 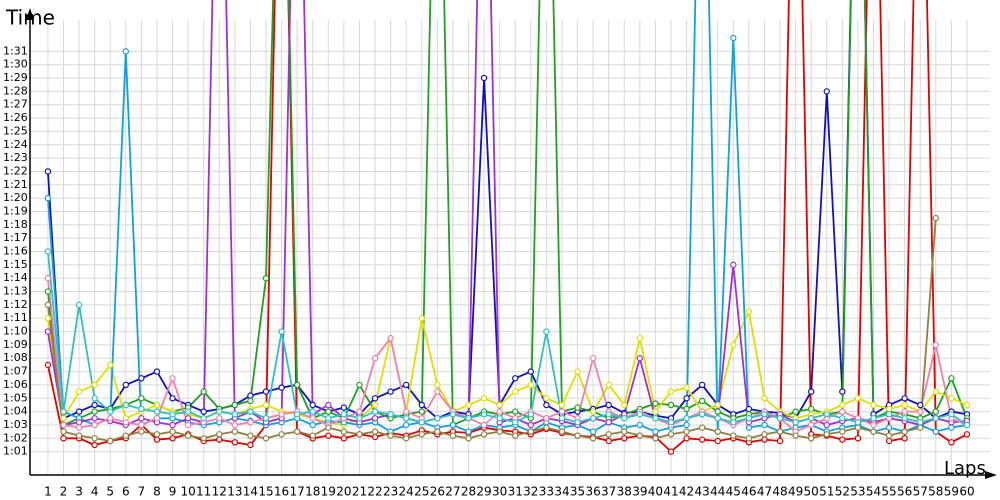 I want to click on y-tick-label: 1:13, so click(x=15, y=291).